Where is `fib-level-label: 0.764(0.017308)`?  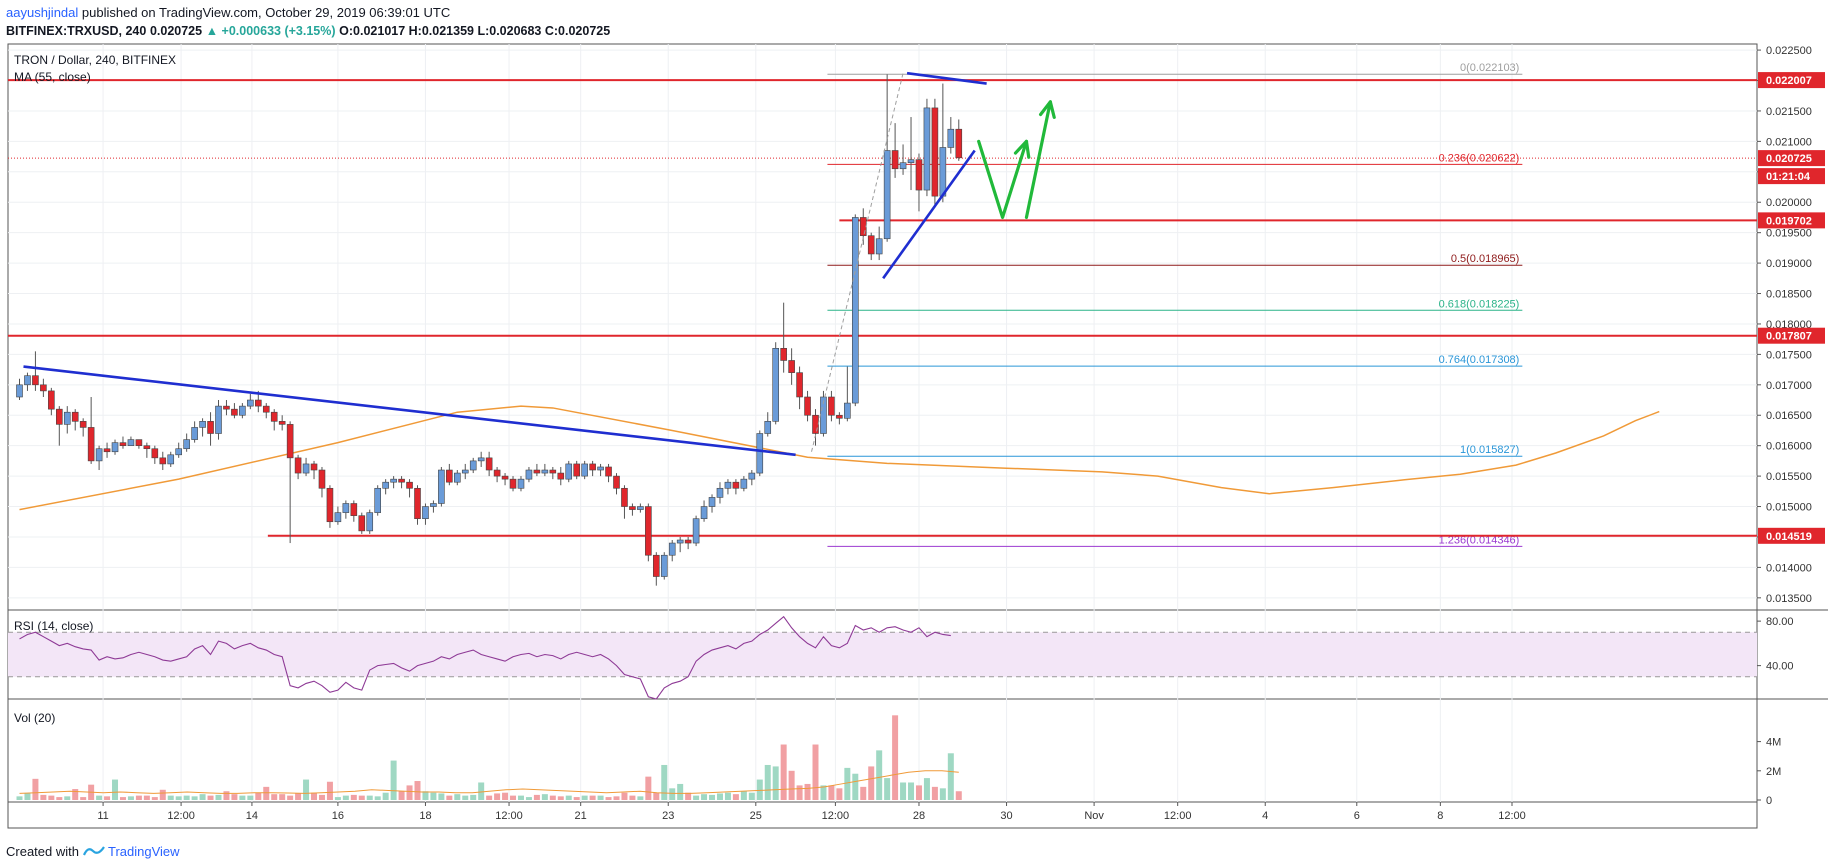 fib-level-label: 0.764(0.017308) is located at coordinates (1479, 360).